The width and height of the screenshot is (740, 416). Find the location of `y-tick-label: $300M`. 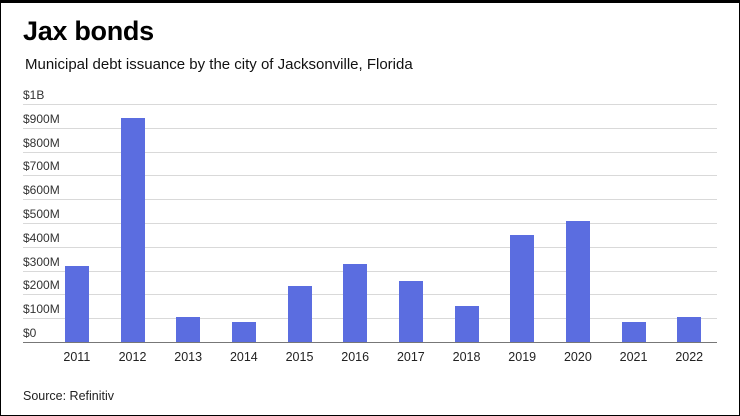

y-tick-label: $300M is located at coordinates (41, 261).